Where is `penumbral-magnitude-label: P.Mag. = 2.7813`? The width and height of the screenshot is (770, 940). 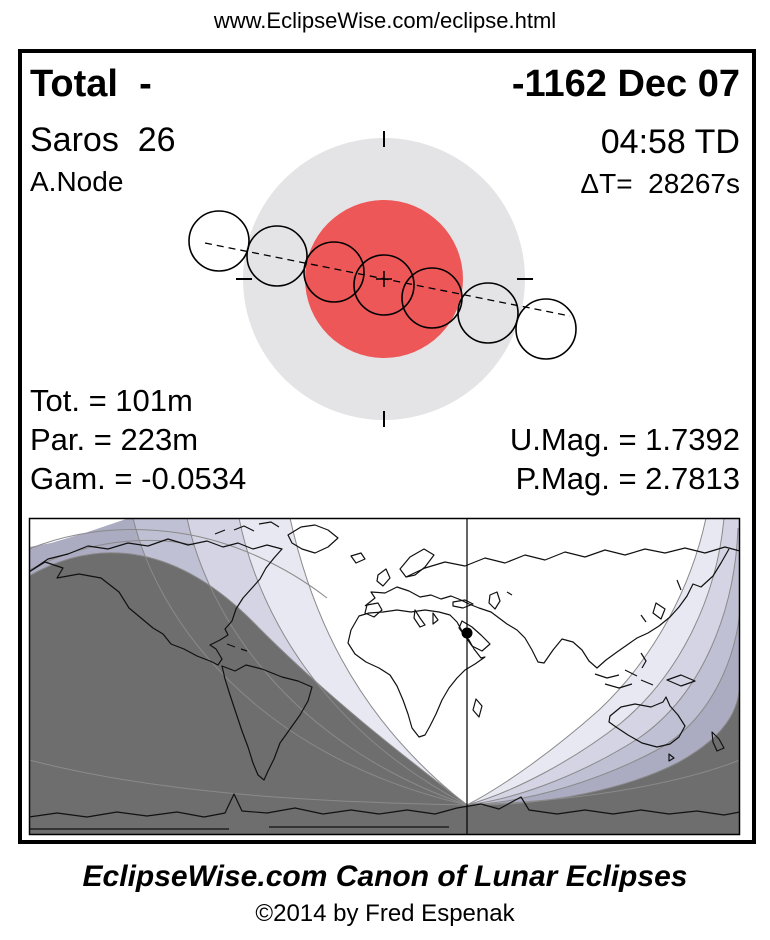 penumbral-magnitude-label: P.Mag. = 2.7813 is located at coordinates (627, 478).